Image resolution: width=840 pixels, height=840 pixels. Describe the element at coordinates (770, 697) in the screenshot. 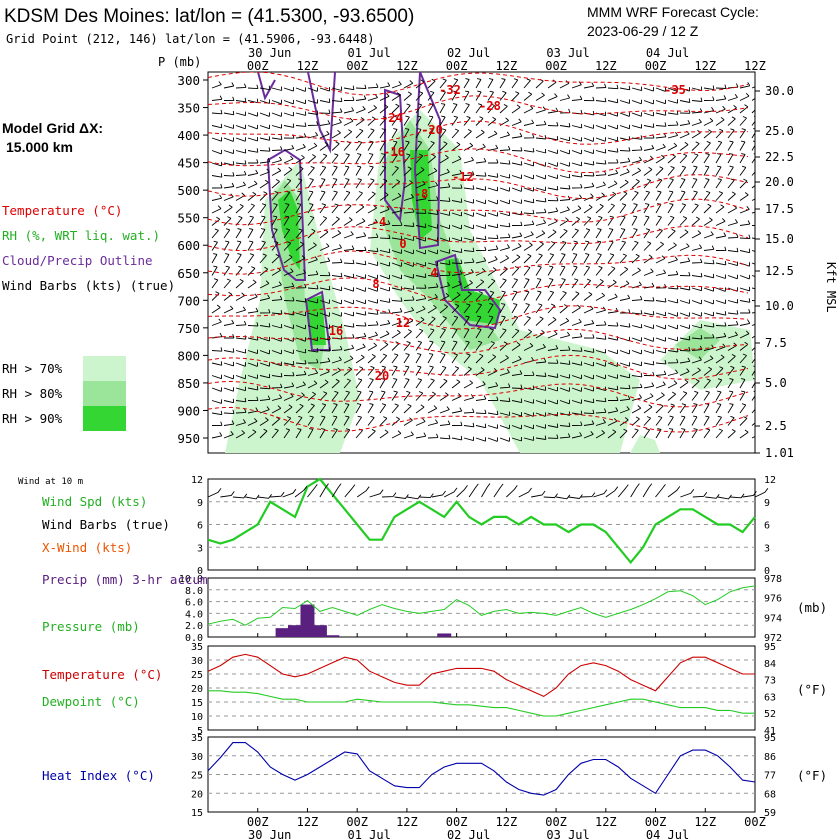

I see `temp-tick-label-right: 63` at that location.